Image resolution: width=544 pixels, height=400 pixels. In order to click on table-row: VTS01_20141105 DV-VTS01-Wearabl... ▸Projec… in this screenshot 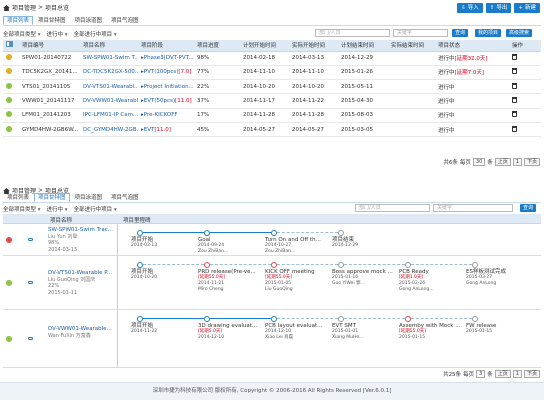, I will do `click(272, 87)`.